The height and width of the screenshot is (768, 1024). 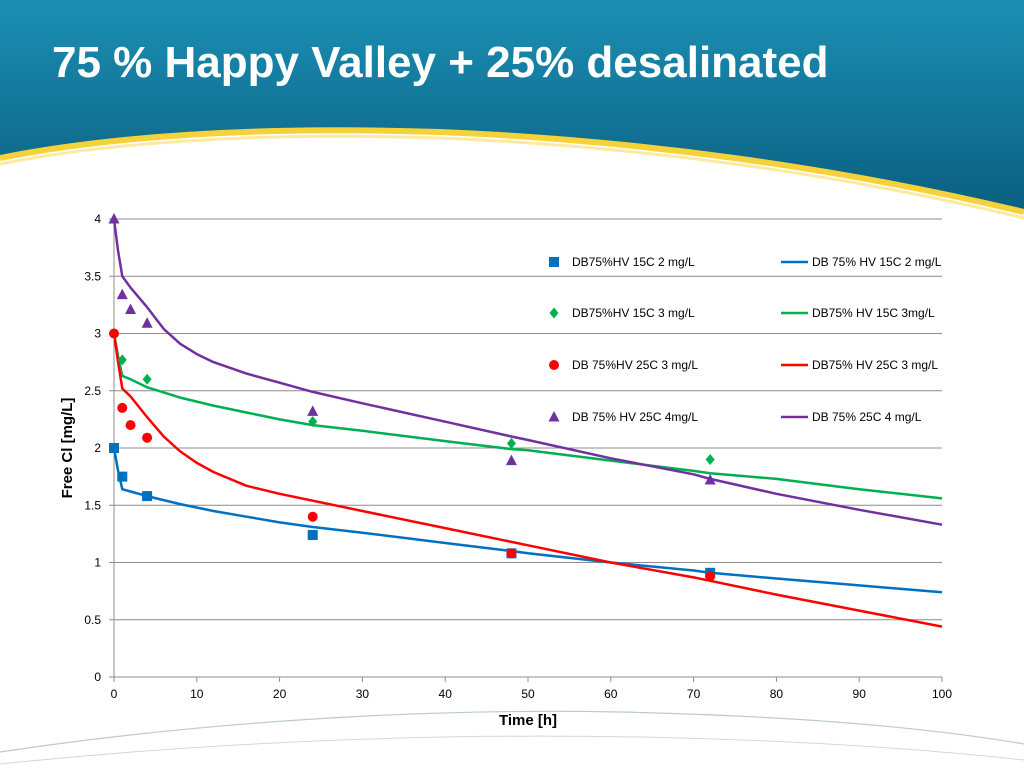 I want to click on legend-label: DB 75% 25C 4 mg/L, so click(x=867, y=417).